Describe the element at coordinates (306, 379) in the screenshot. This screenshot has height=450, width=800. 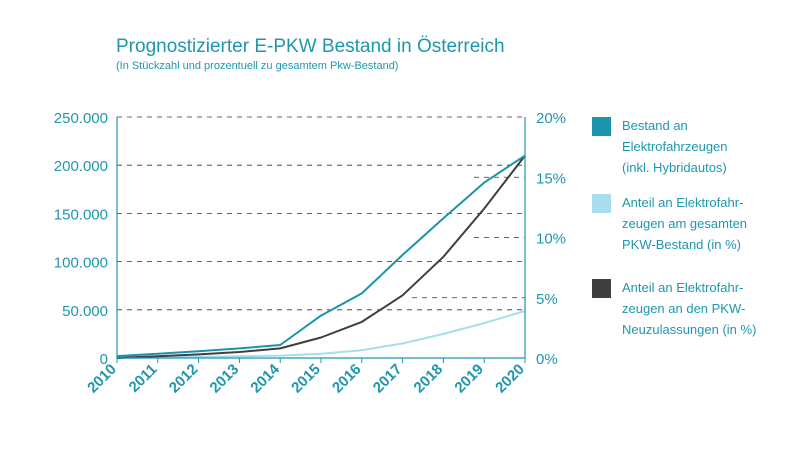
I see `x-axis-tick-label: 2015` at that location.